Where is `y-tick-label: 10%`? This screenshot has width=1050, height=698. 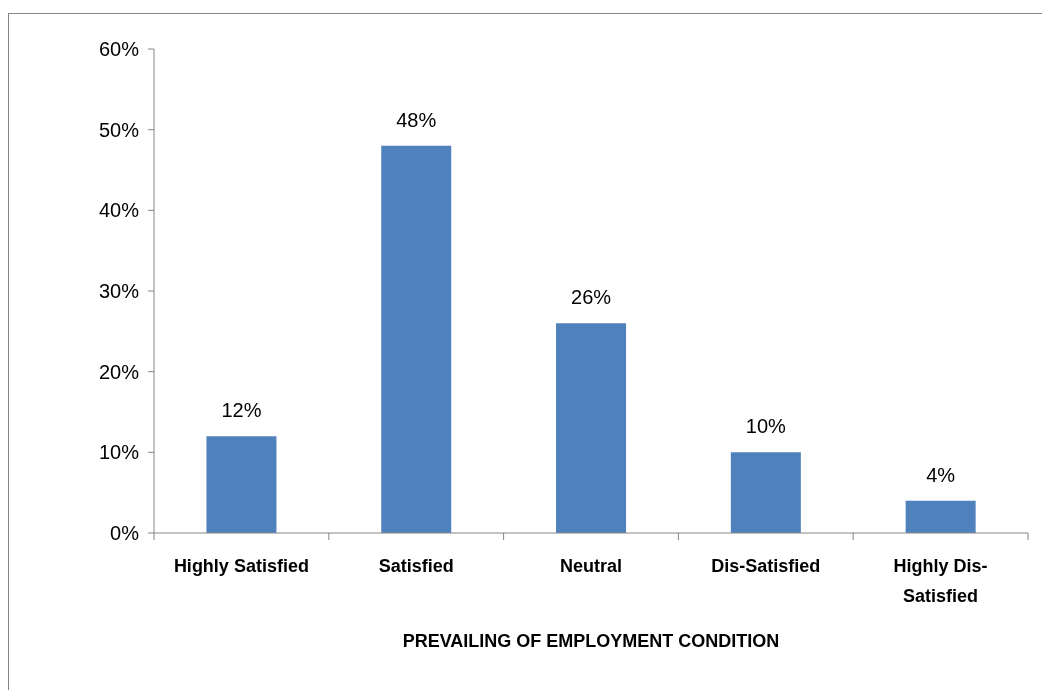
y-tick-label: 10% is located at coordinates (119, 452).